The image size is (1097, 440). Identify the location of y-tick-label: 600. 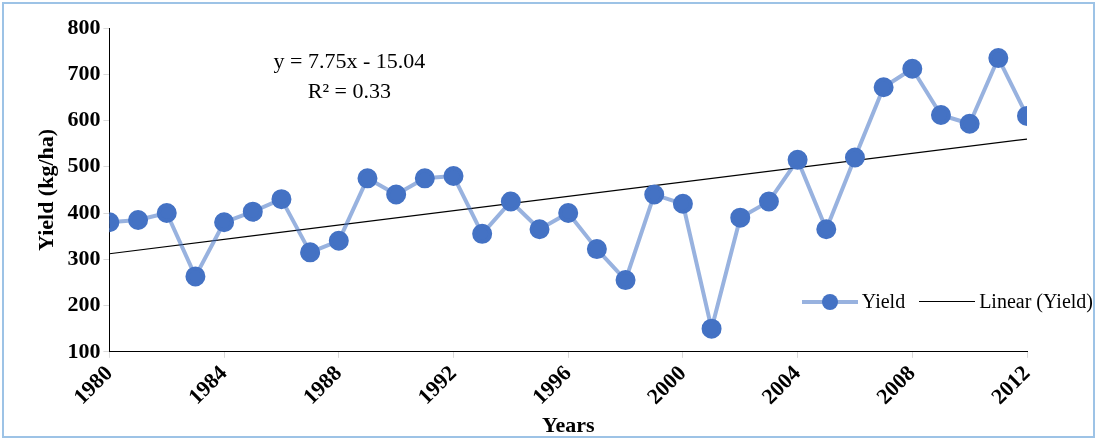
(84, 119).